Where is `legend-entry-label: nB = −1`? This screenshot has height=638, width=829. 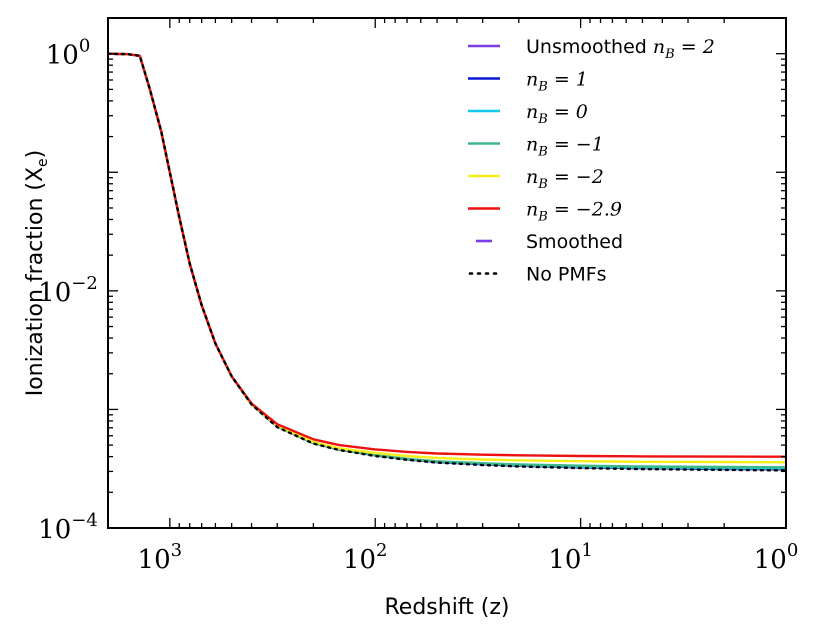
legend-entry-label: nB = −1 is located at coordinates (565, 147).